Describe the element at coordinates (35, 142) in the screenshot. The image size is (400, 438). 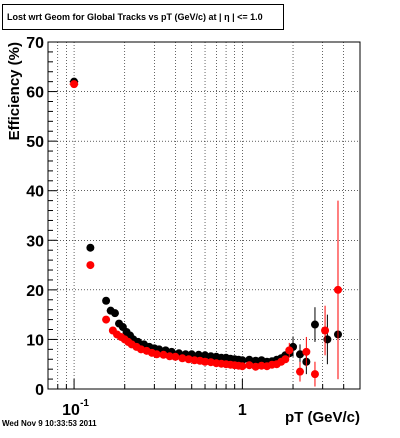
I see `y-tick-label: 50` at that location.